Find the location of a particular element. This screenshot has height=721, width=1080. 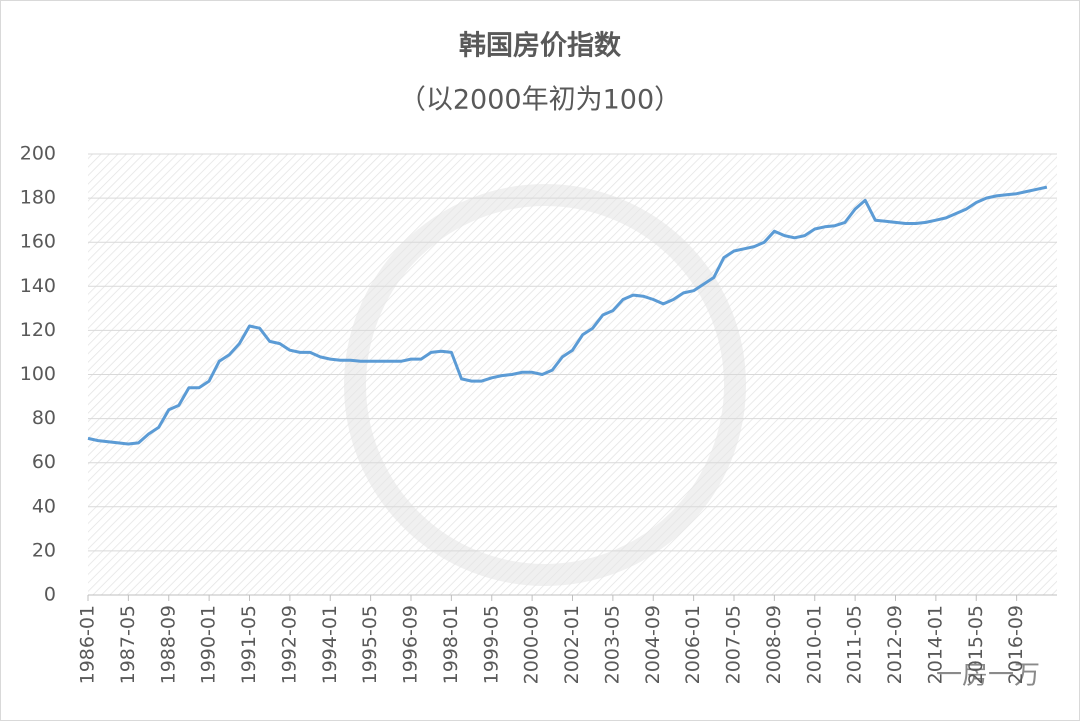

y-tick-label: 140 is located at coordinates (38, 286).